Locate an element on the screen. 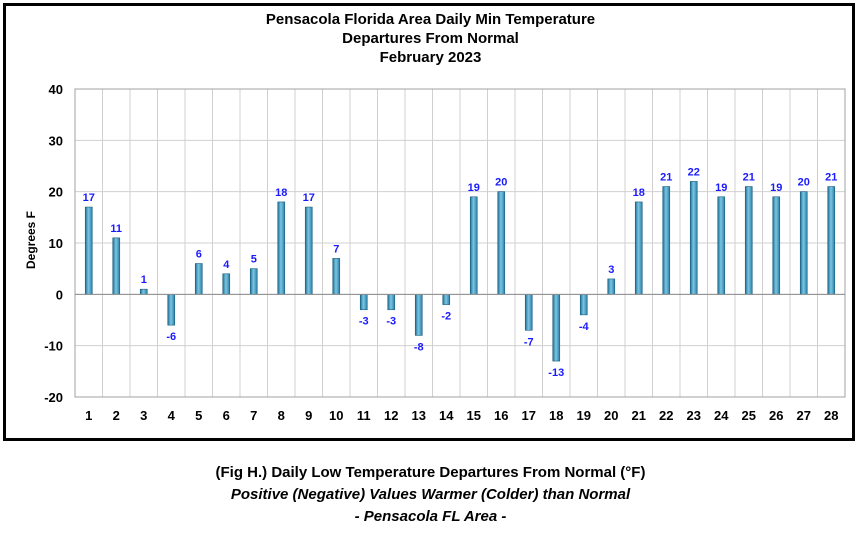 This screenshot has height=542, width=861. x-tick-label: 19 is located at coordinates (584, 415).